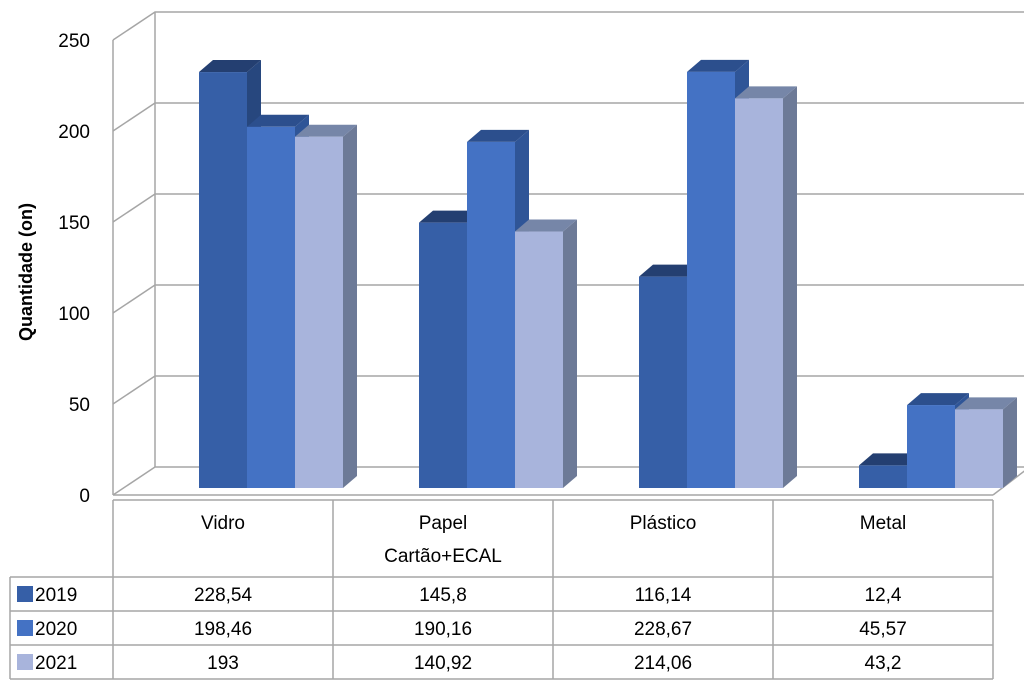  Describe the element at coordinates (56, 663) in the screenshot. I see `legend-label: 2021` at that location.